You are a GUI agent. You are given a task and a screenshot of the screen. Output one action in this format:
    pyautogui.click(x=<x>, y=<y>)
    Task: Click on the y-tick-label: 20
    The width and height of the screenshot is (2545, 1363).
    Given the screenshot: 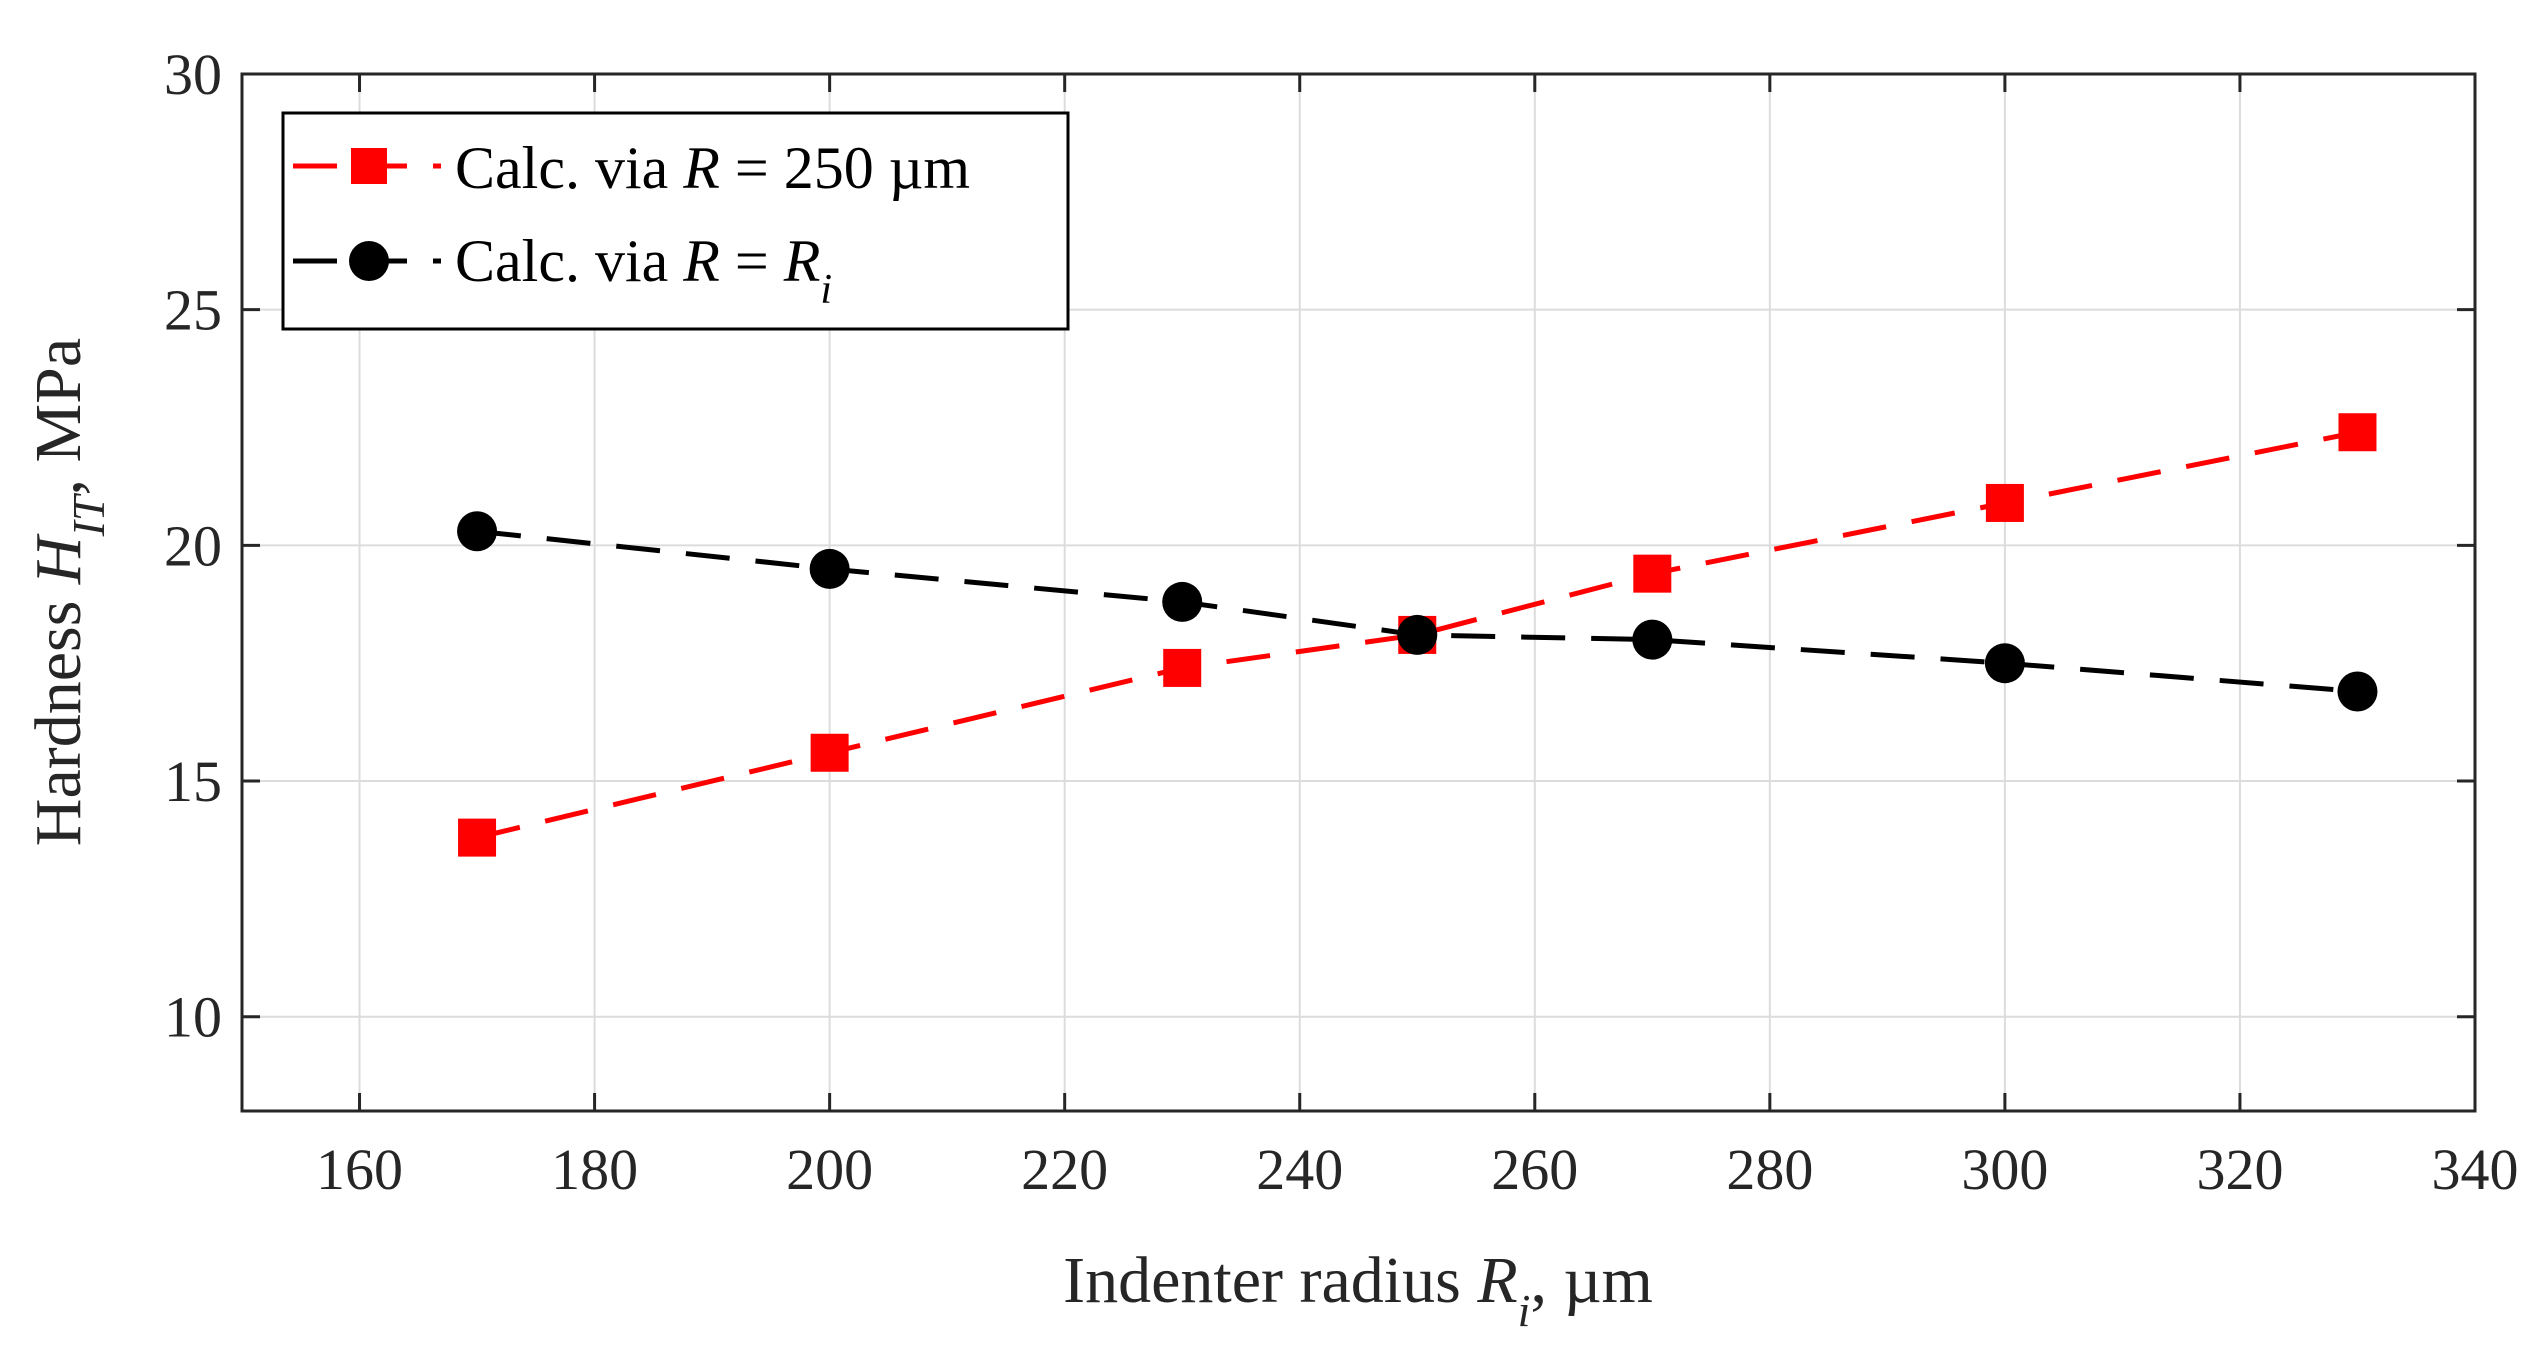 What is the action you would take?
    pyautogui.click(x=193, y=545)
    